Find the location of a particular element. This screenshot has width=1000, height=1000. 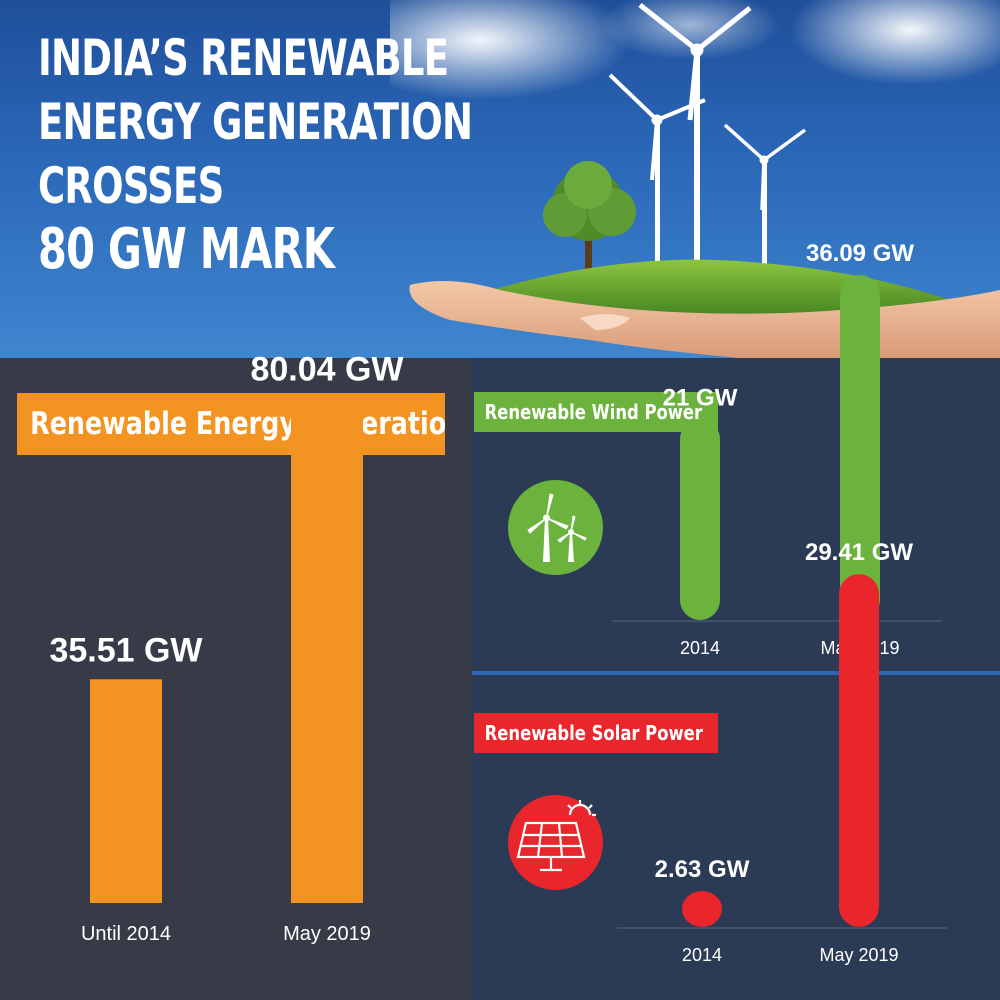

total-generation-title: Renewable Energy Generation is located at coordinates (237, 424).